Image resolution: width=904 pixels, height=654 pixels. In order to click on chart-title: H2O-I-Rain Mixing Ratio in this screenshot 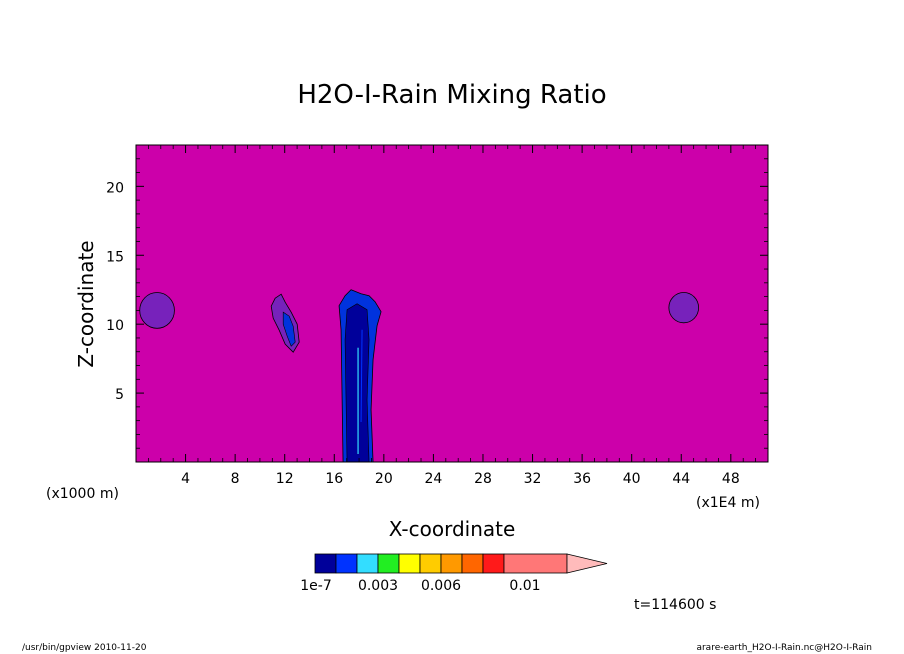, I will do `click(451, 95)`.